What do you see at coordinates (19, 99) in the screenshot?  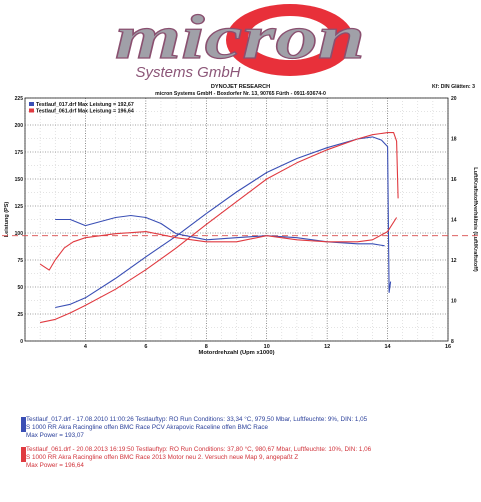 I see `y-left-tick-label: 225` at bounding box center [19, 99].